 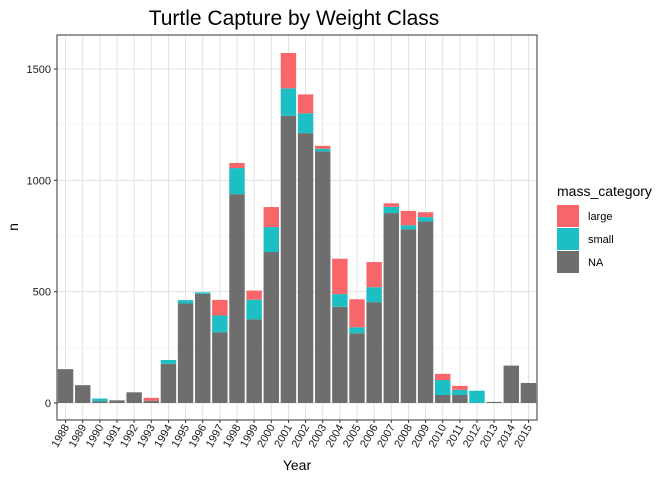 I want to click on bar-segment-small-2000, so click(x=271, y=240).